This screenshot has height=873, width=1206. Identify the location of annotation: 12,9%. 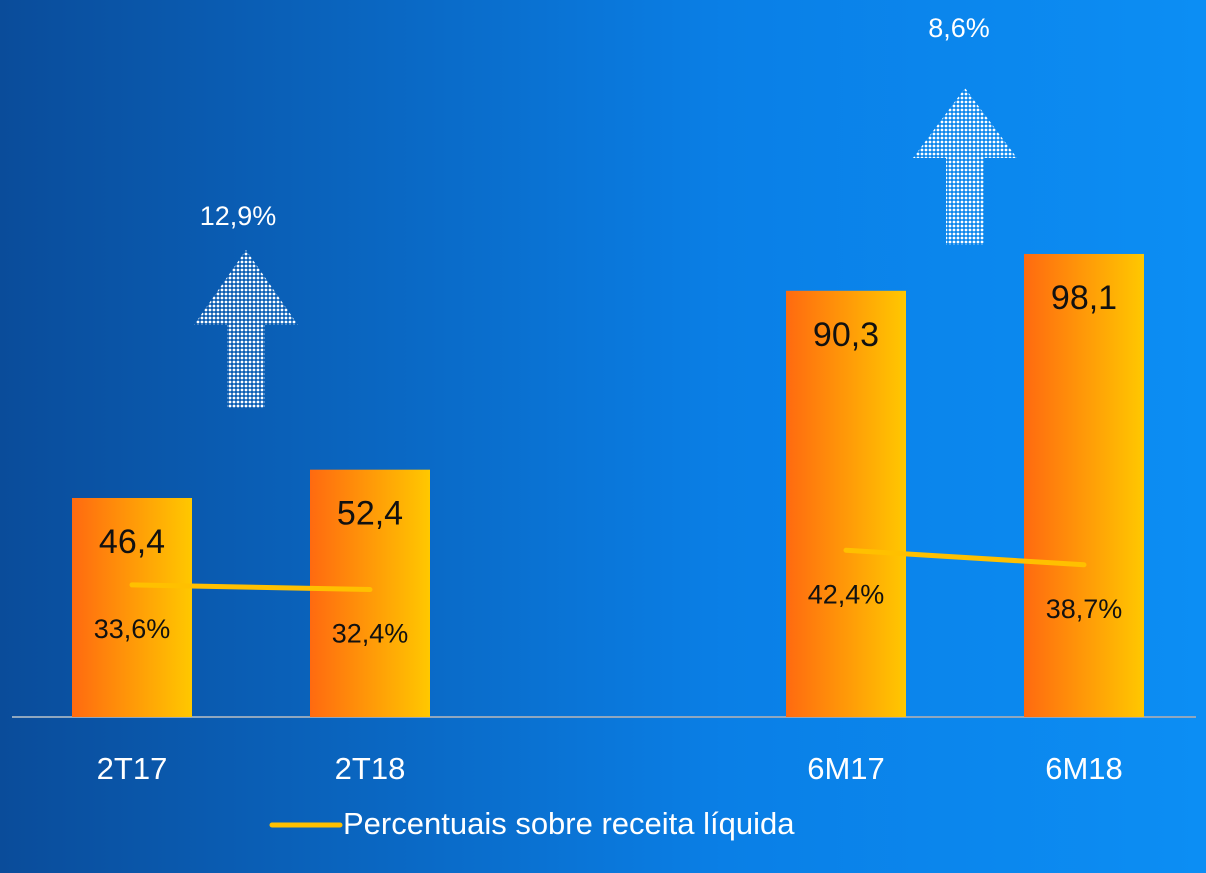
(238, 216).